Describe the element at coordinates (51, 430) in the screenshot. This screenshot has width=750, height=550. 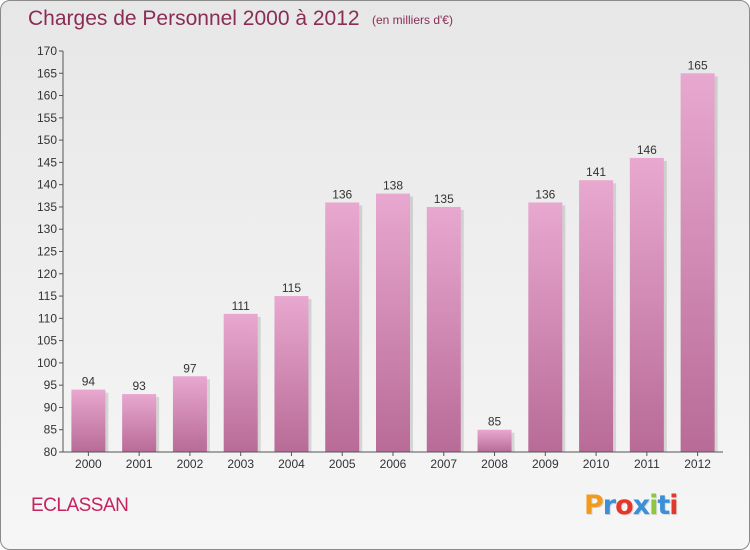
I see `y-tick-label: 85` at that location.